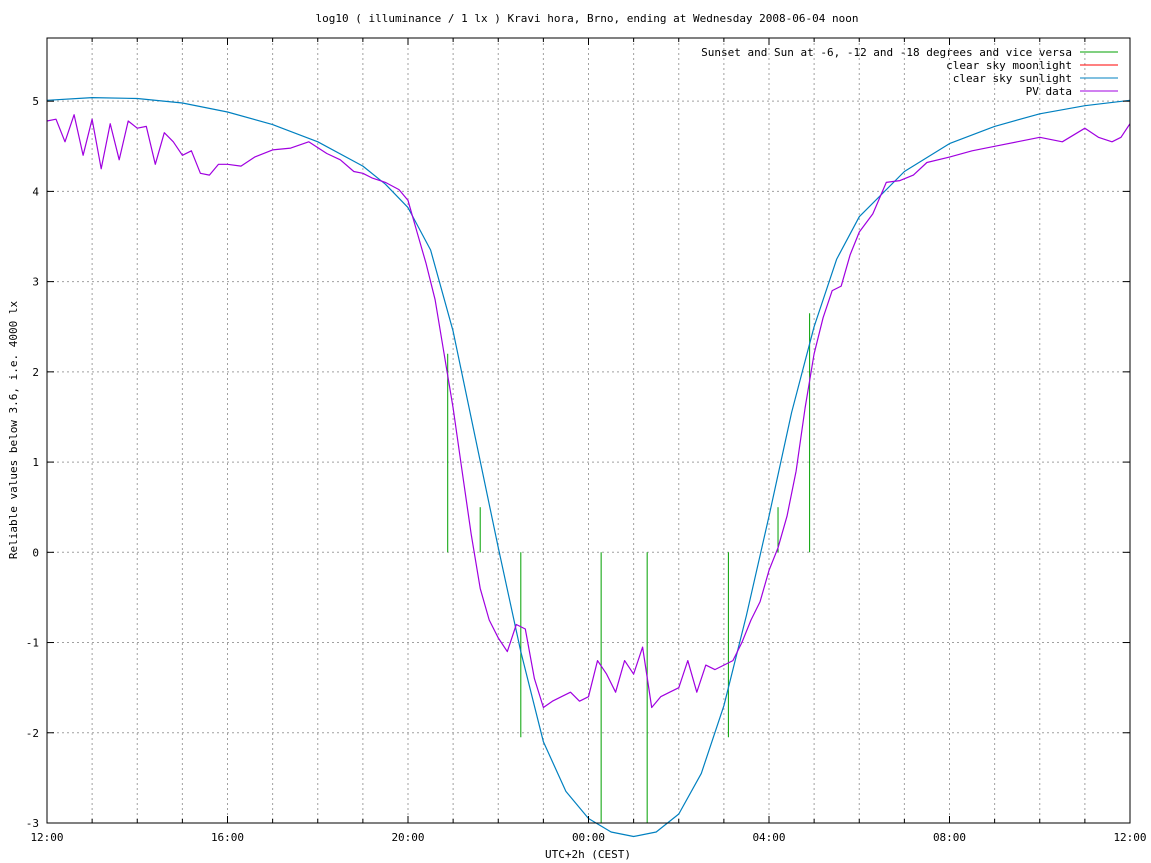 The height and width of the screenshot is (863, 1151). I want to click on y-tick-label: -1, so click(32, 643).